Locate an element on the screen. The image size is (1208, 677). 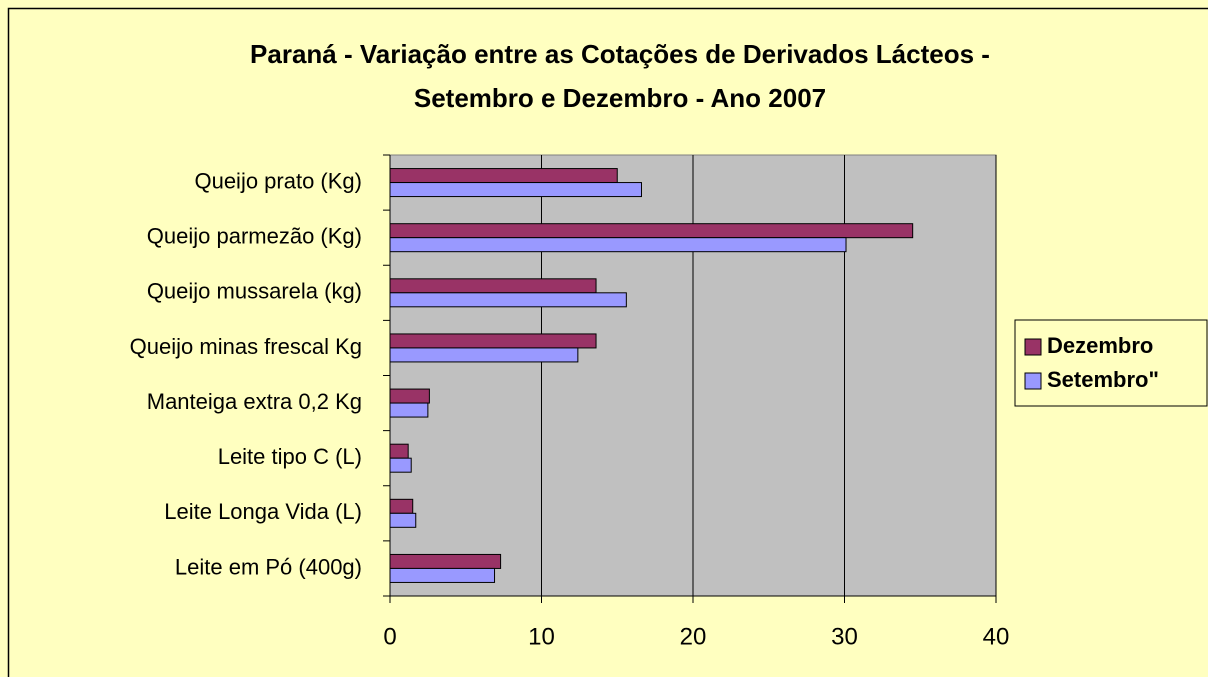
legend-label: Dezembro is located at coordinates (1100, 345).